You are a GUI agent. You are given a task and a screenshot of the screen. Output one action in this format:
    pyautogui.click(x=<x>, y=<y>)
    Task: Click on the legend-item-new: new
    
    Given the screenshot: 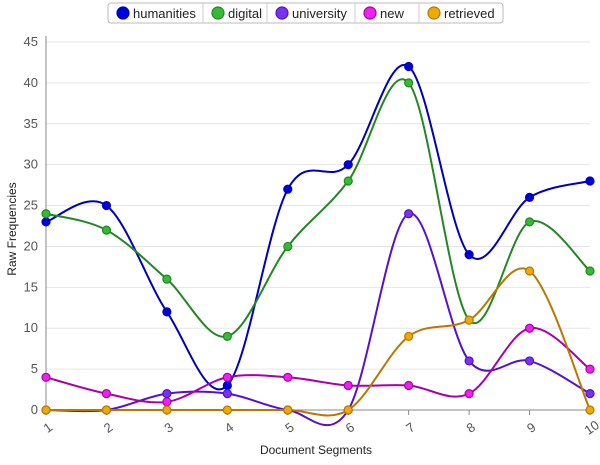 What is the action you would take?
    pyautogui.click(x=379, y=13)
    